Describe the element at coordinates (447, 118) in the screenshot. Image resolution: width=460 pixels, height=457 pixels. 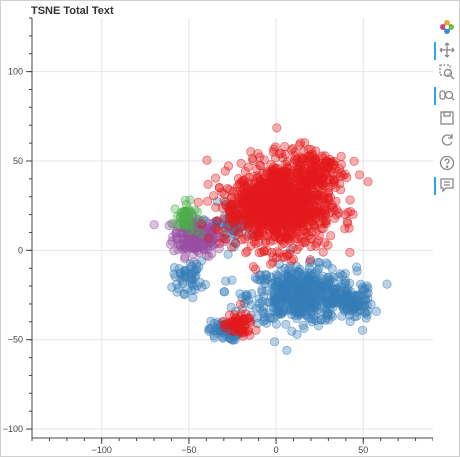
I see `save-icon` at that location.